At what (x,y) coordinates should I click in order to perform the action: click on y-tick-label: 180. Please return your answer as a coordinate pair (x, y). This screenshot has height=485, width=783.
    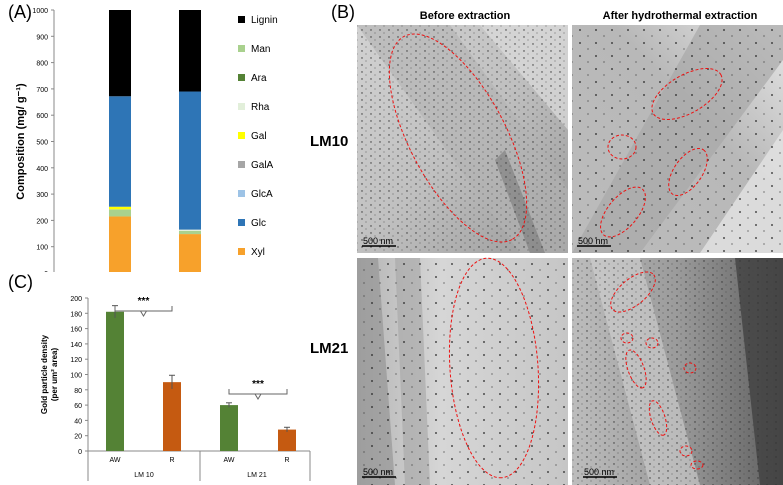
    Looking at the image, I should click on (76, 314).